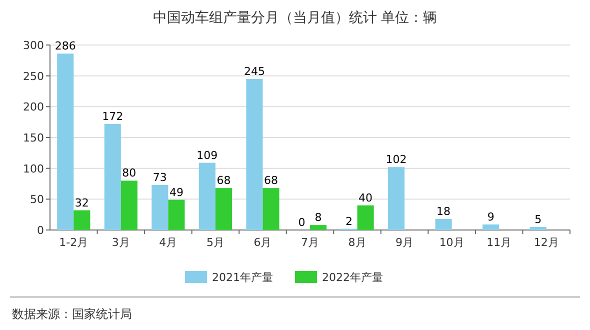  What do you see at coordinates (33, 76) in the screenshot?
I see `y-tick-label: 250` at bounding box center [33, 76].